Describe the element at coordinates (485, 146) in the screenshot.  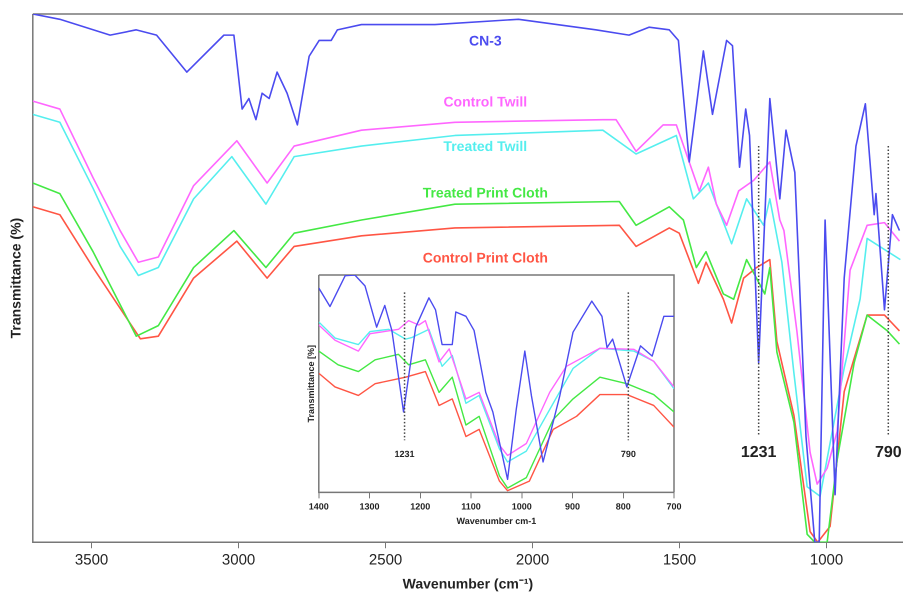
I see `series-label: Treated Twill` at that location.